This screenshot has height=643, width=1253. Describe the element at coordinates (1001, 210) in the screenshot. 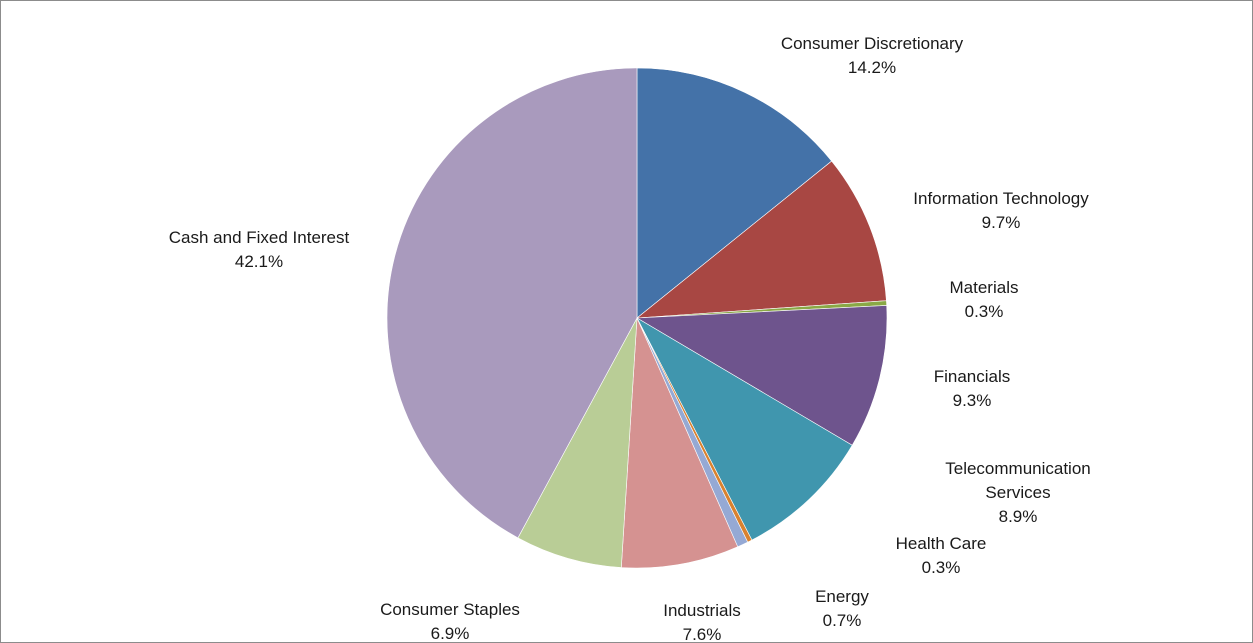

I see `slice-label: Information Technology 9.7%` at that location.